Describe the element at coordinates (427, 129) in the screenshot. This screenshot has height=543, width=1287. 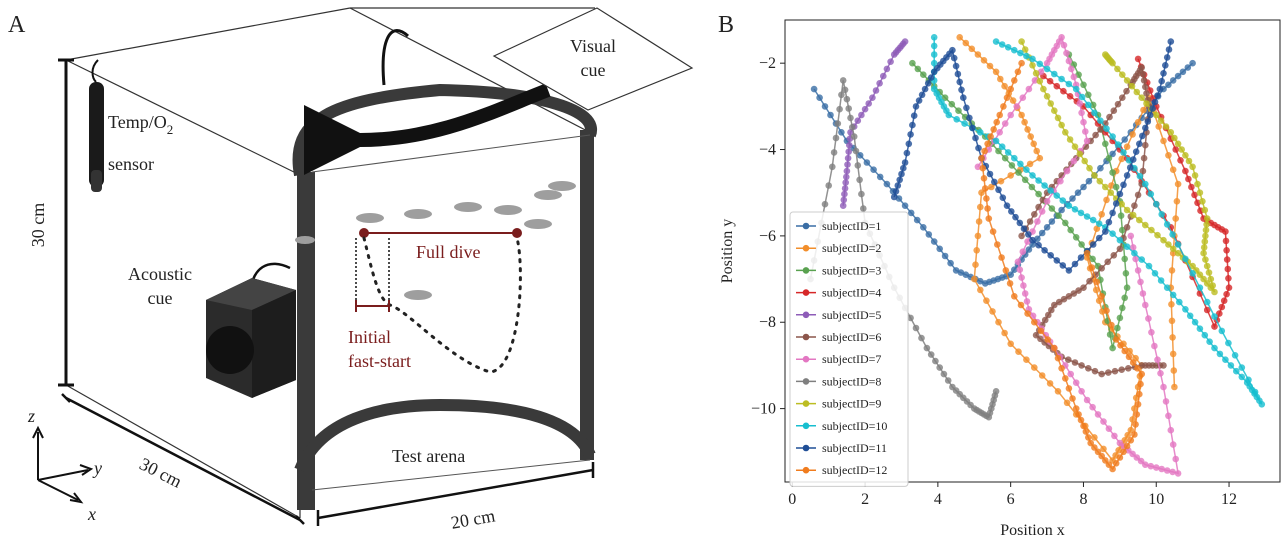
I see `rotation-arrow` at that location.